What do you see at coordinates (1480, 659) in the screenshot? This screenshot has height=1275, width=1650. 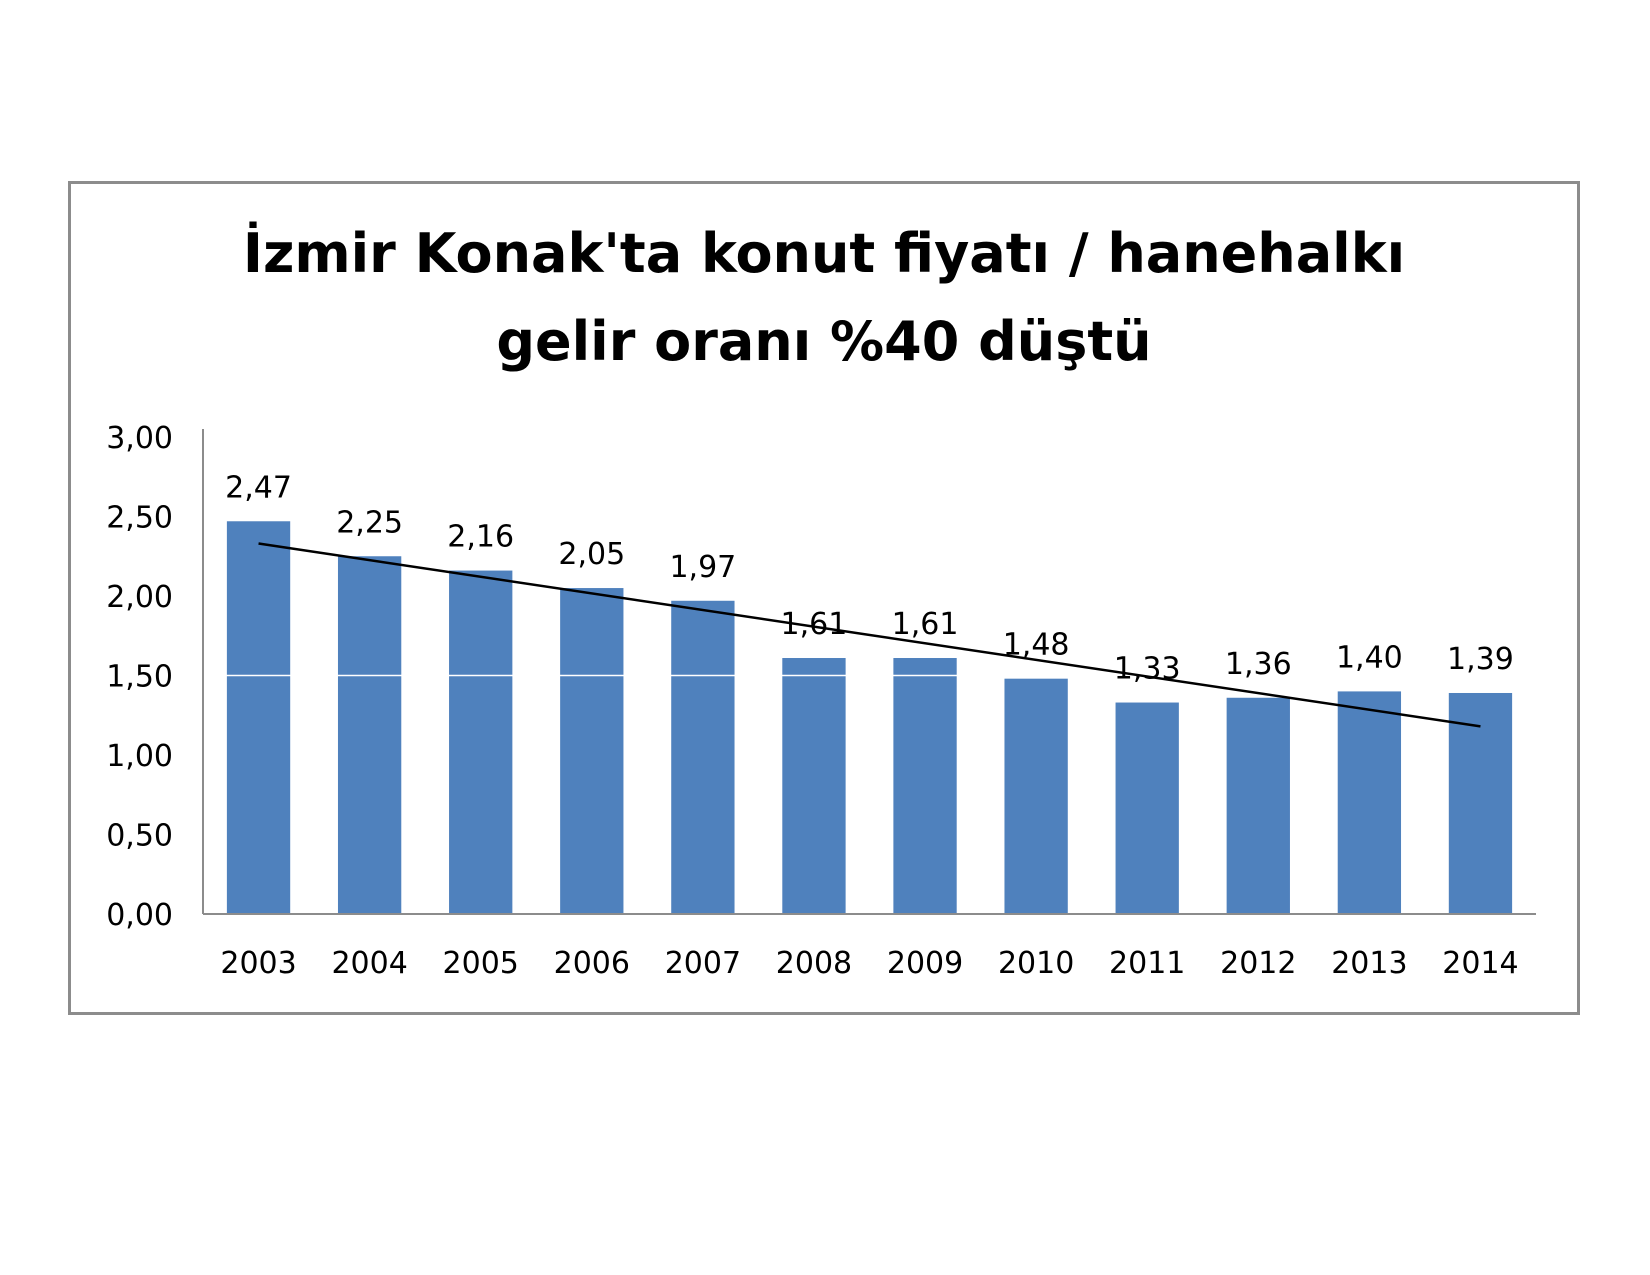 I see `data-label-2014: 1,39` at bounding box center [1480, 659].